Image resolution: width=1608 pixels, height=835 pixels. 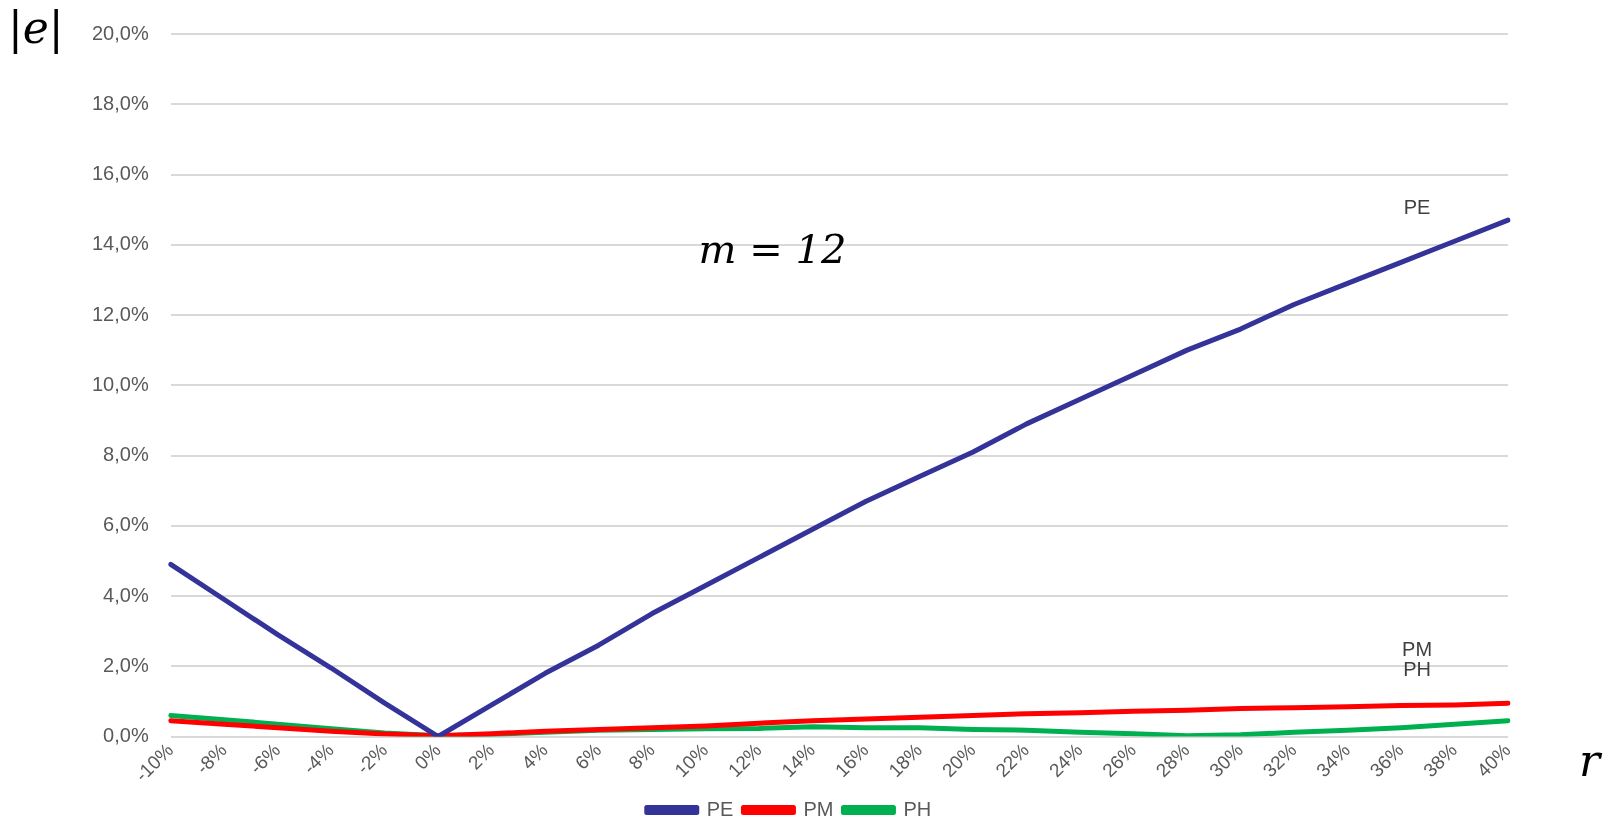 What do you see at coordinates (120, 173) in the screenshot?
I see `y-tick-label: 16,0%` at bounding box center [120, 173].